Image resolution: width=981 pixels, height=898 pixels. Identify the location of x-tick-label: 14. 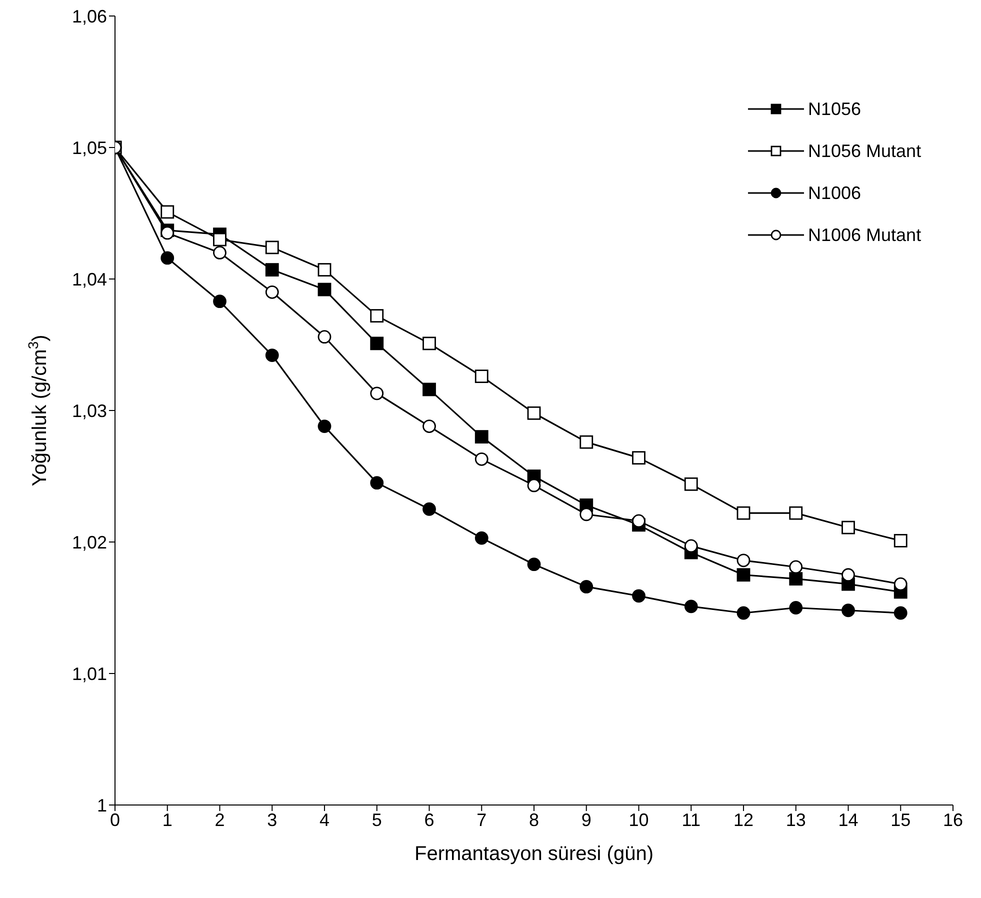
(848, 820).